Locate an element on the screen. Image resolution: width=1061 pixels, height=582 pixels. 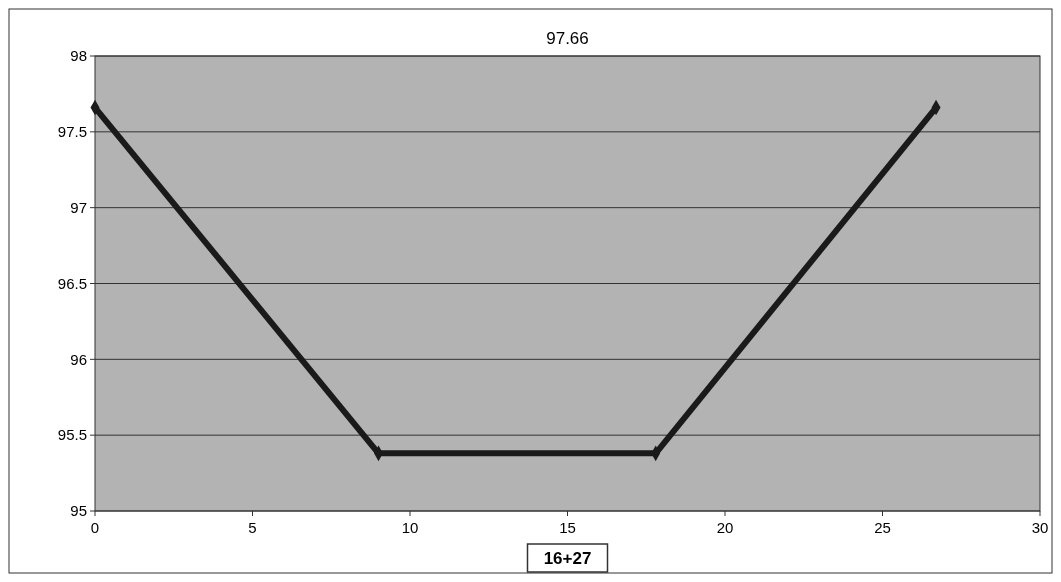
y-tick-label: 97.5 is located at coordinates (72, 132).